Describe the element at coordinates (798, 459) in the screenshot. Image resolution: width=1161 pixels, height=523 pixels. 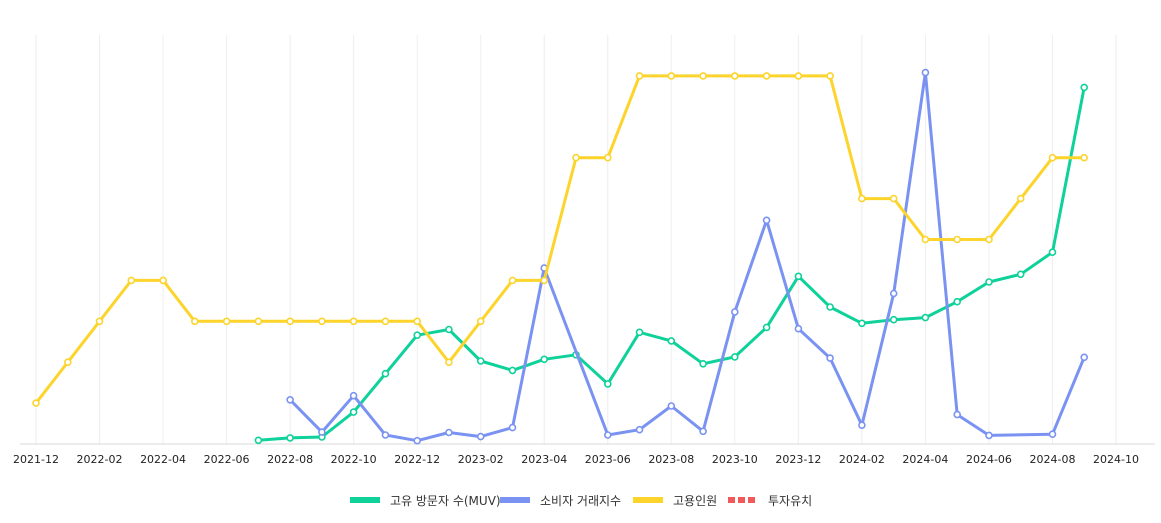
I see `x-tick-label: 2023-12` at that location.